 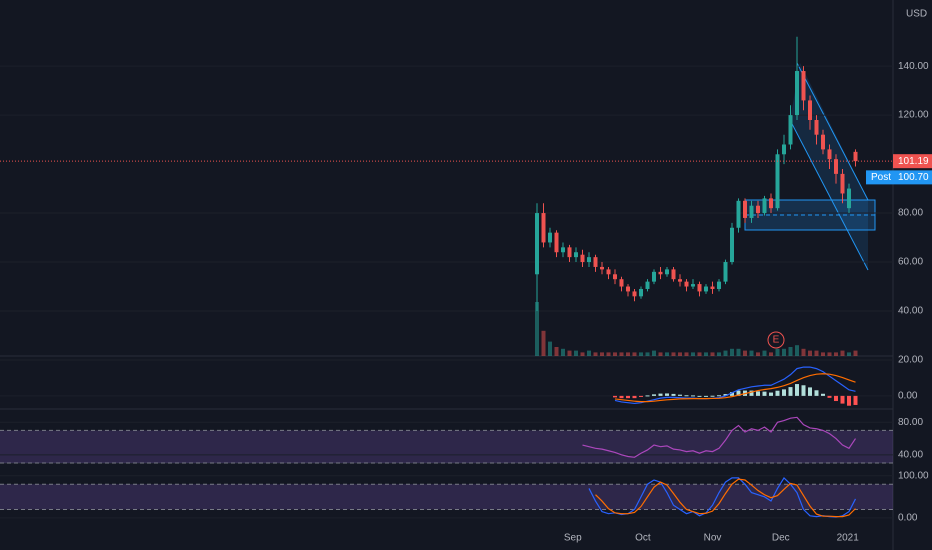 What do you see at coordinates (913, 177) in the screenshot?
I see `post-price-label: 100.70` at bounding box center [913, 177].